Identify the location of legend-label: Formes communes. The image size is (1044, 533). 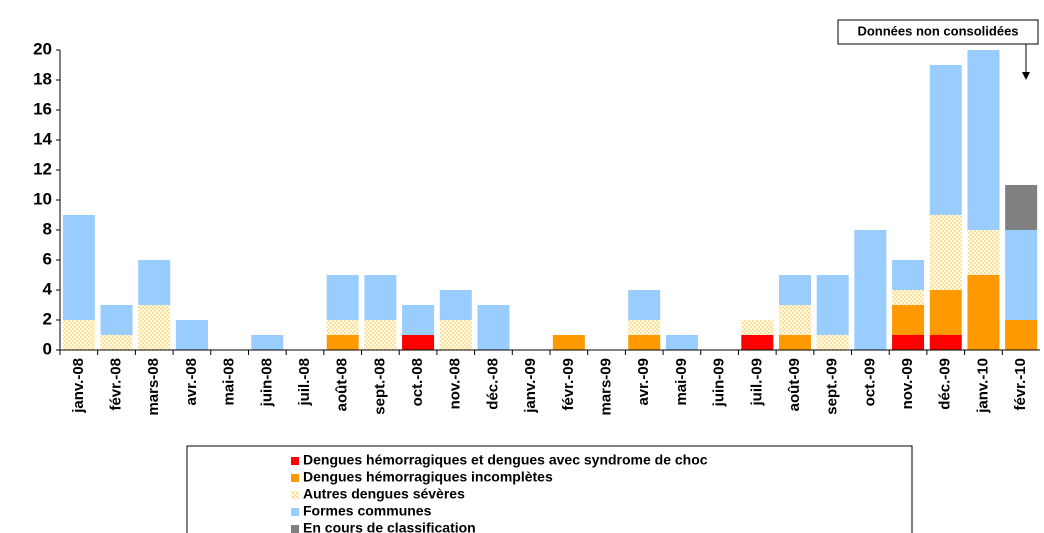
(367, 511).